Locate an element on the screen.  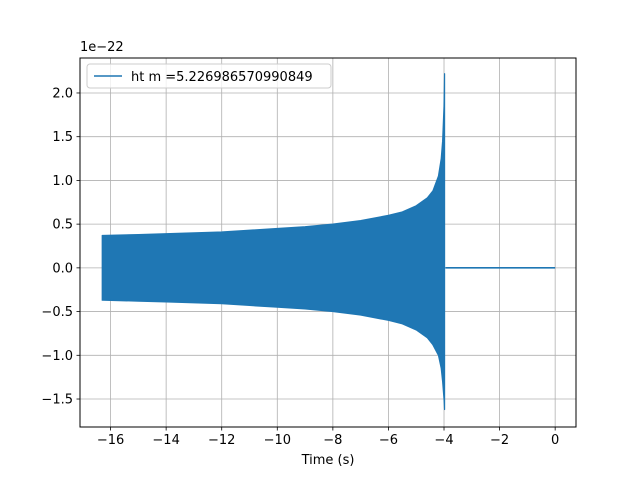
y-tick-label: 1.5 is located at coordinates (62, 137).